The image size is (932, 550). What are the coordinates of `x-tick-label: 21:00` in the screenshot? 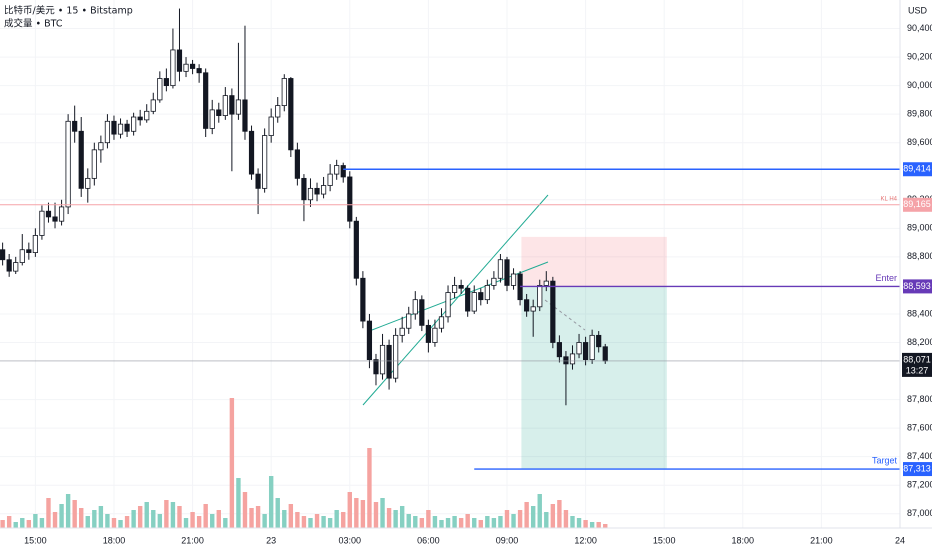 It's located at (821, 540).